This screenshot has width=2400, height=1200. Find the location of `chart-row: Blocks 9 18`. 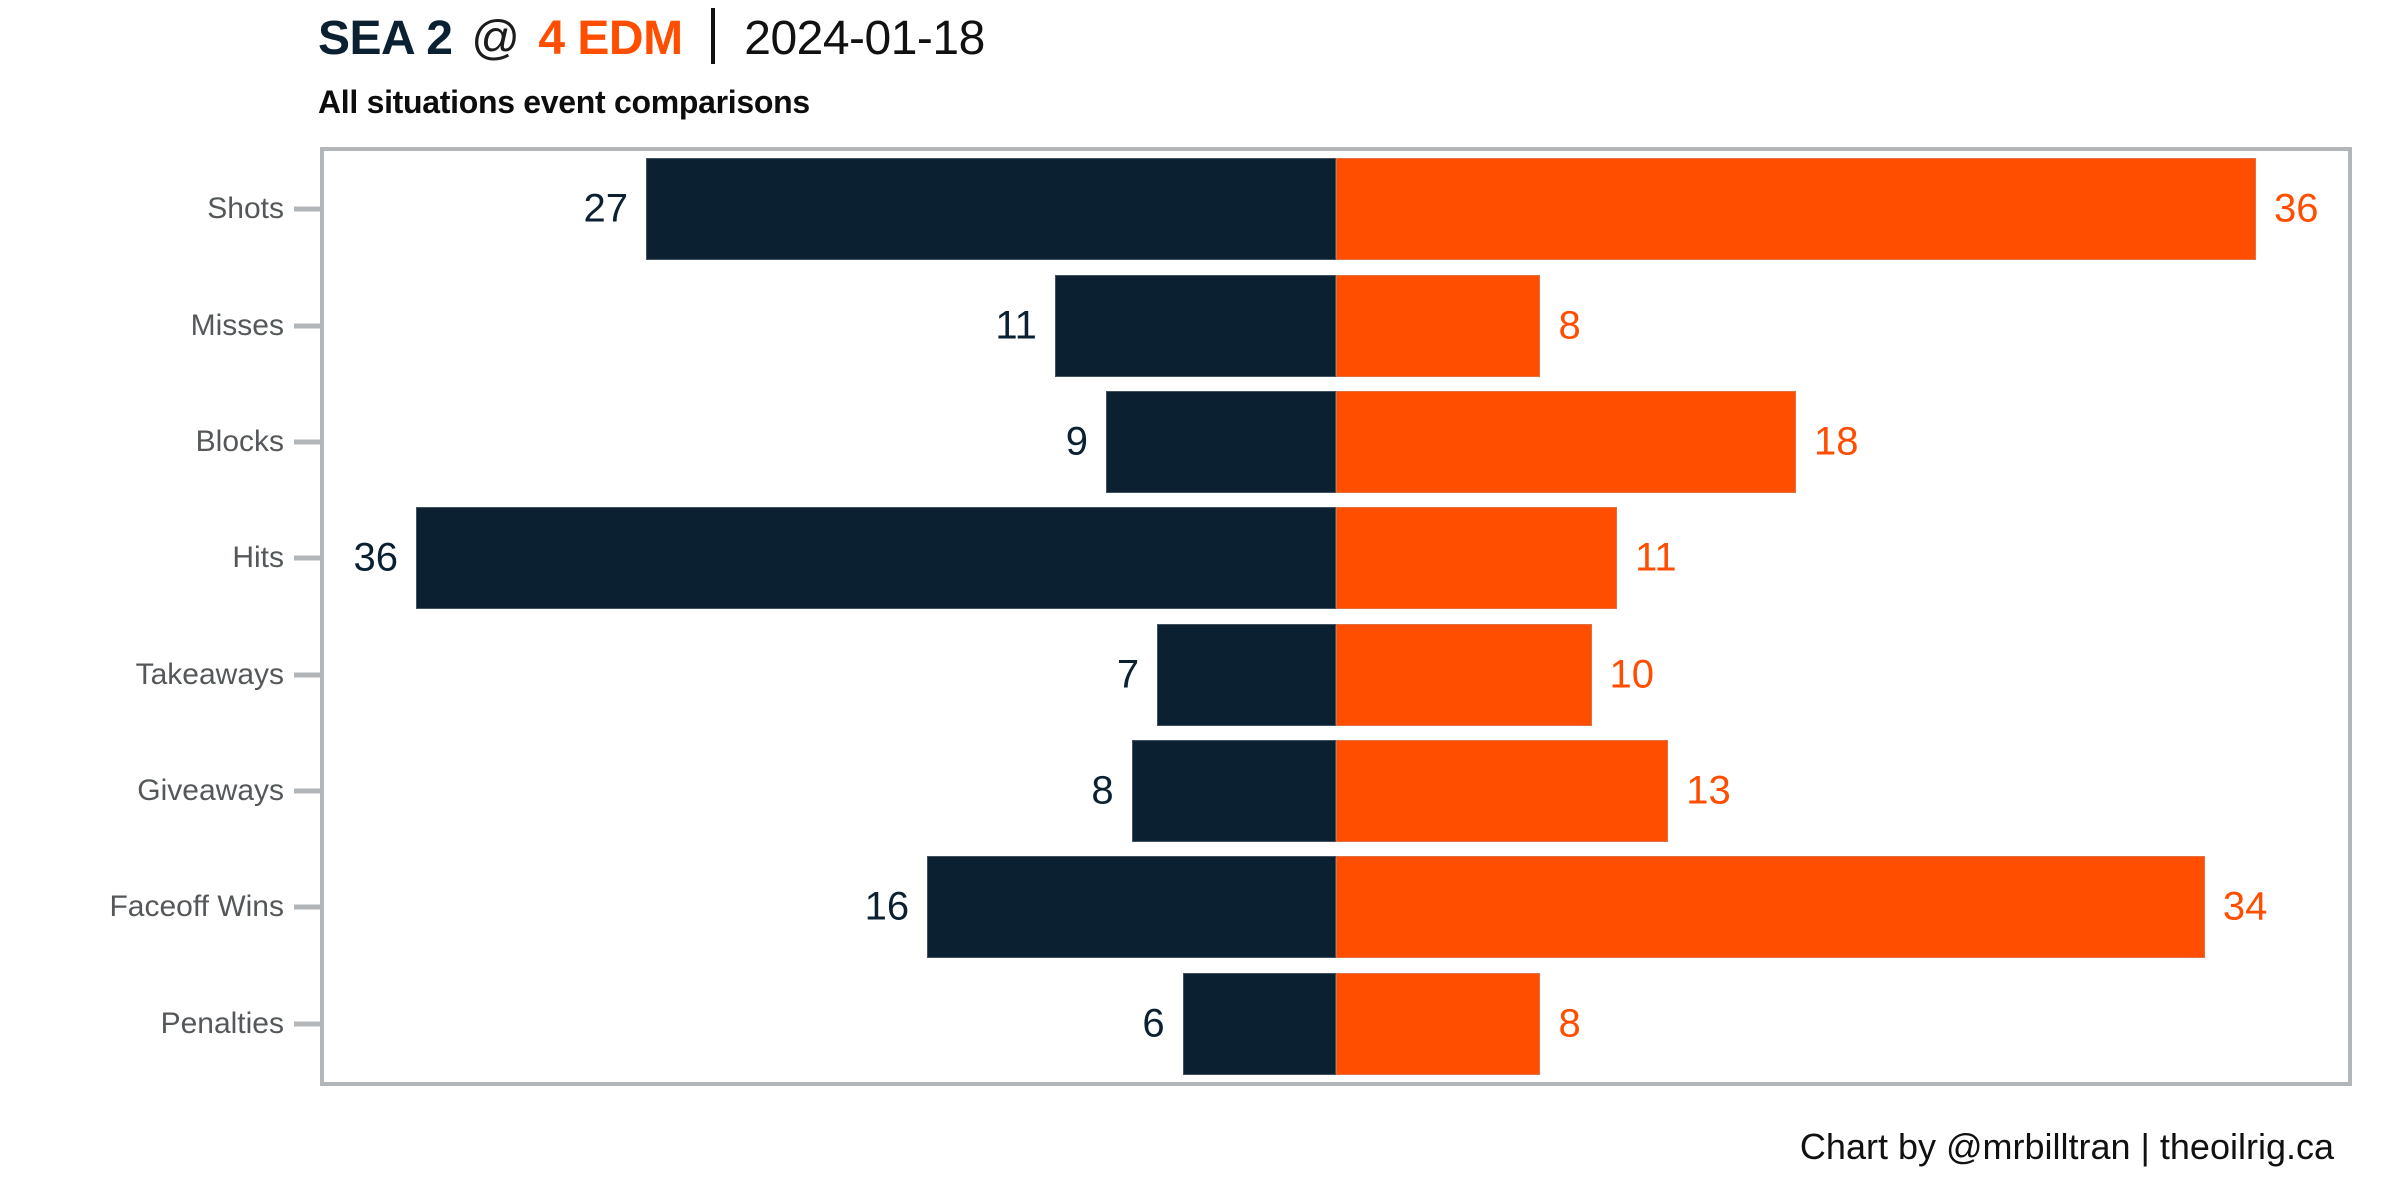

chart-row: Blocks 9 18 is located at coordinates (1272, 442).